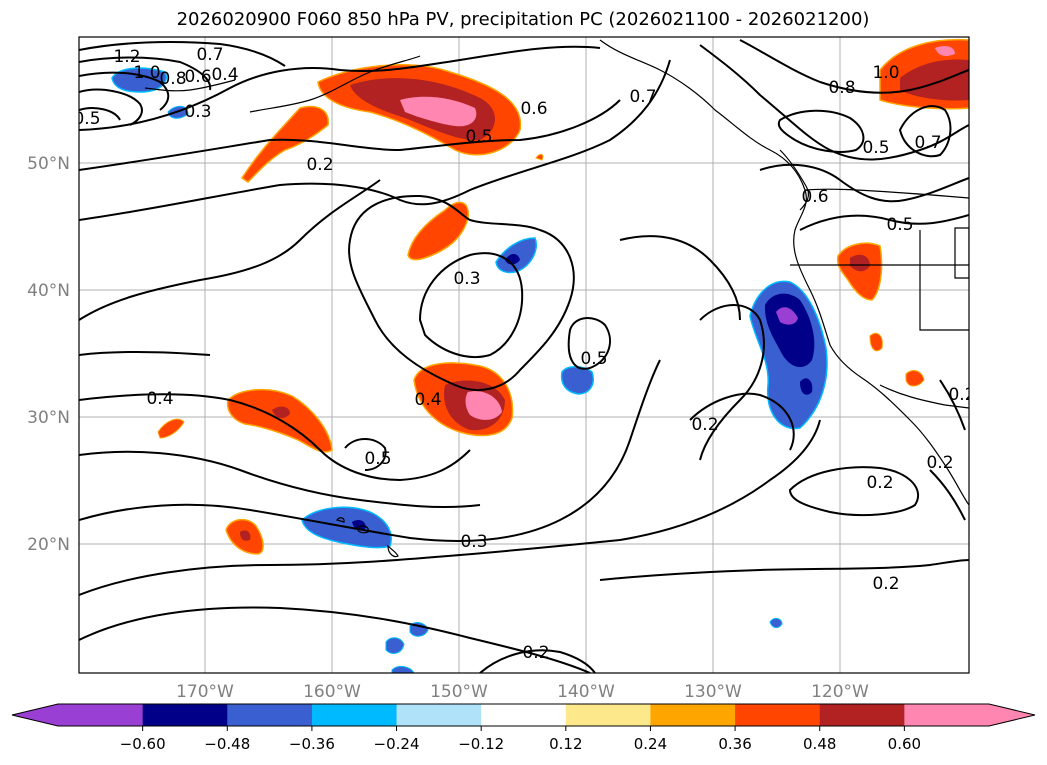 This screenshot has width=1047, height=765. What do you see at coordinates (734, 744) in the screenshot?
I see `colorbar-tick-label: 0.36` at bounding box center [734, 744].